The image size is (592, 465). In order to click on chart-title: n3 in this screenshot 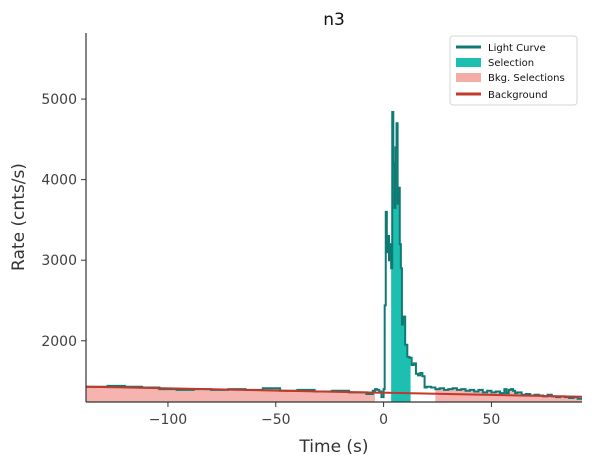, I will do `click(334, 20)`.